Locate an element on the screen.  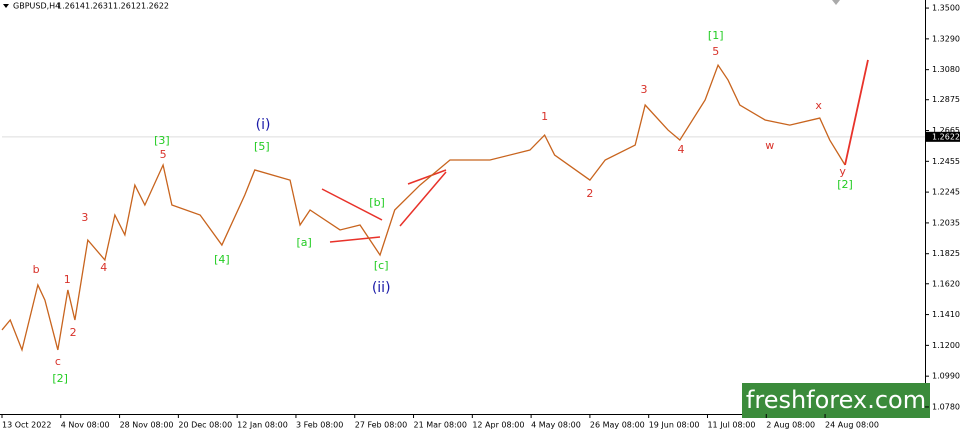
y-tick-label: 1.3500 is located at coordinates (946, 8).